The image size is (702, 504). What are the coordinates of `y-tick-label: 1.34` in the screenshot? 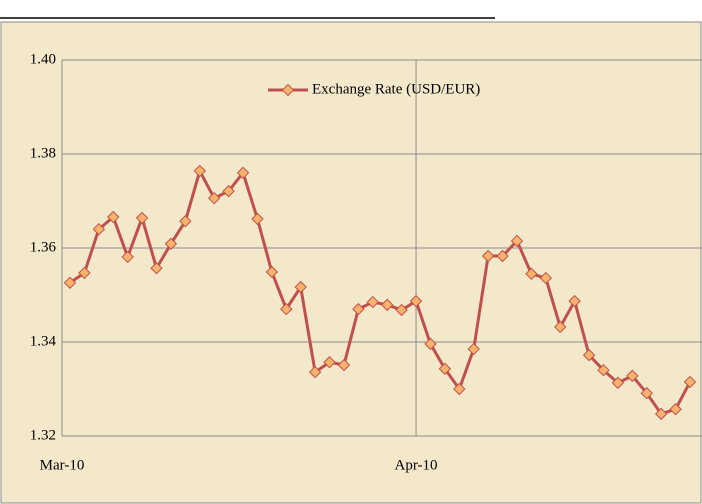 It's located at (43, 341).